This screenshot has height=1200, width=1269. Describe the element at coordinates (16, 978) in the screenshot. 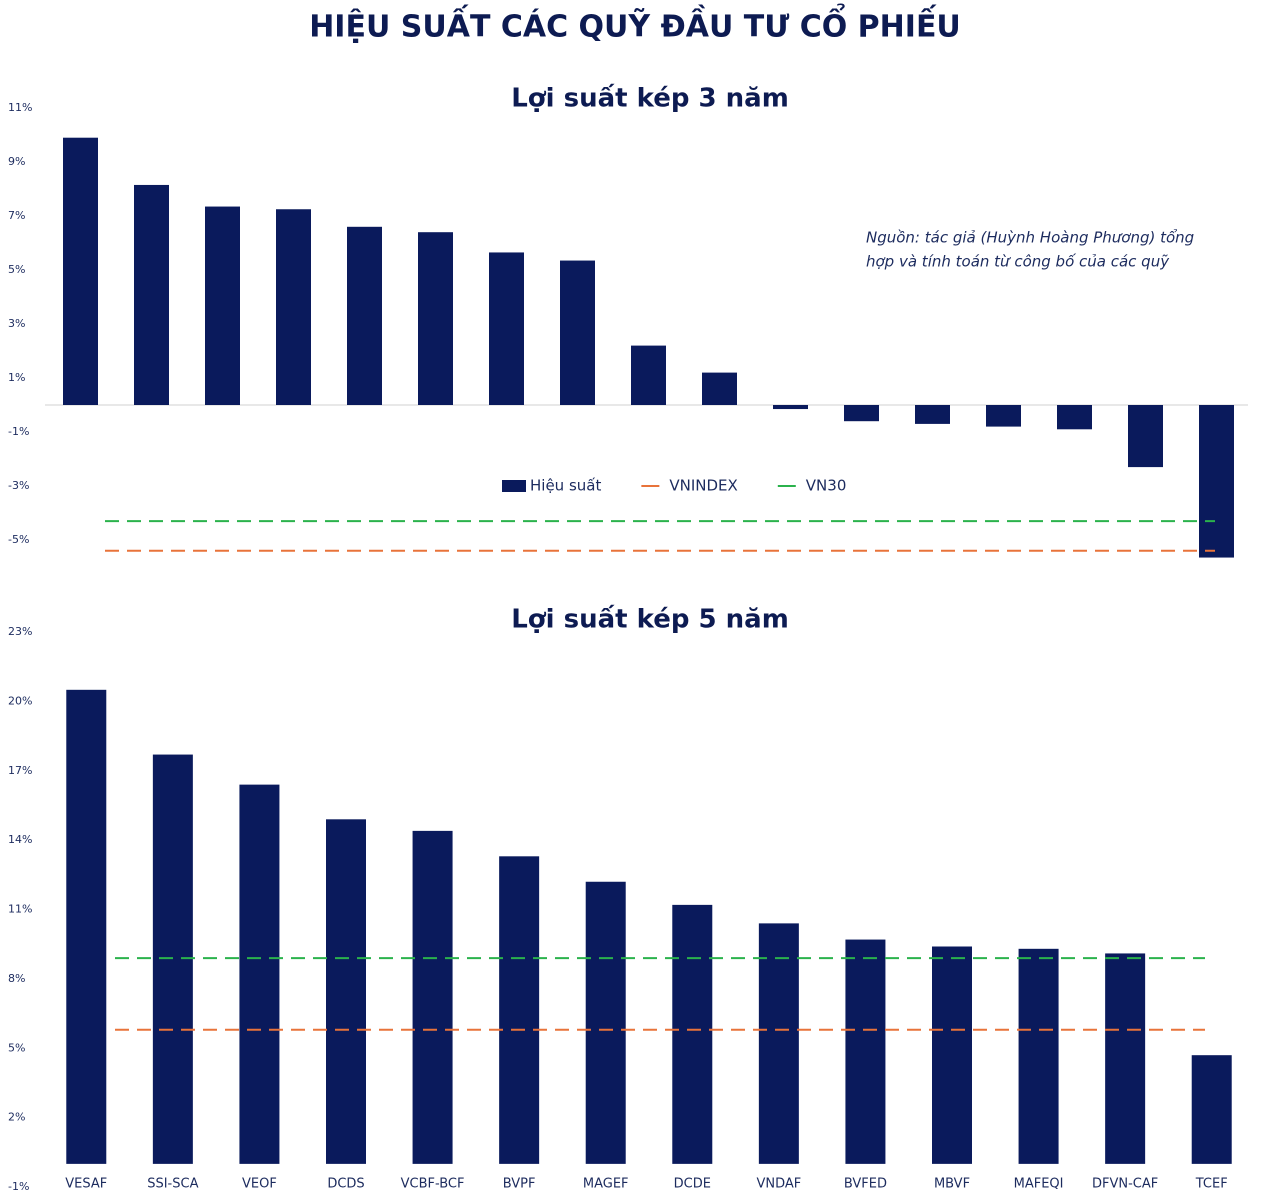

I see `y-tick-label: 8%` at that location.